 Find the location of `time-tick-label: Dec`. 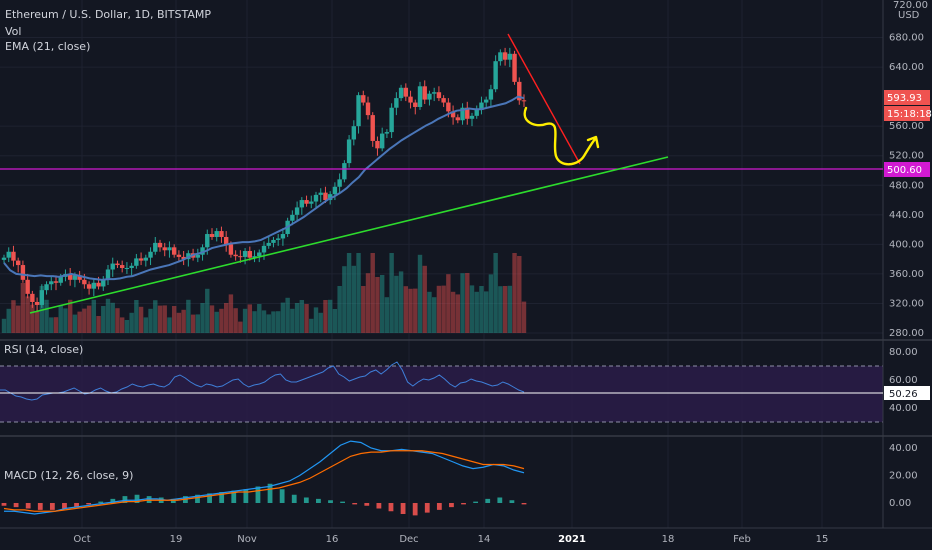

time-tick-label: Dec is located at coordinates (408, 539).